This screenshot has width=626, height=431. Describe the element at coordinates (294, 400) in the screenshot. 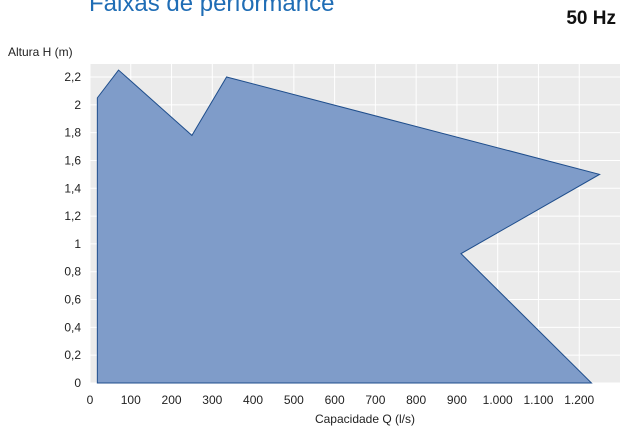

I see `x-tick-label: 500` at that location.